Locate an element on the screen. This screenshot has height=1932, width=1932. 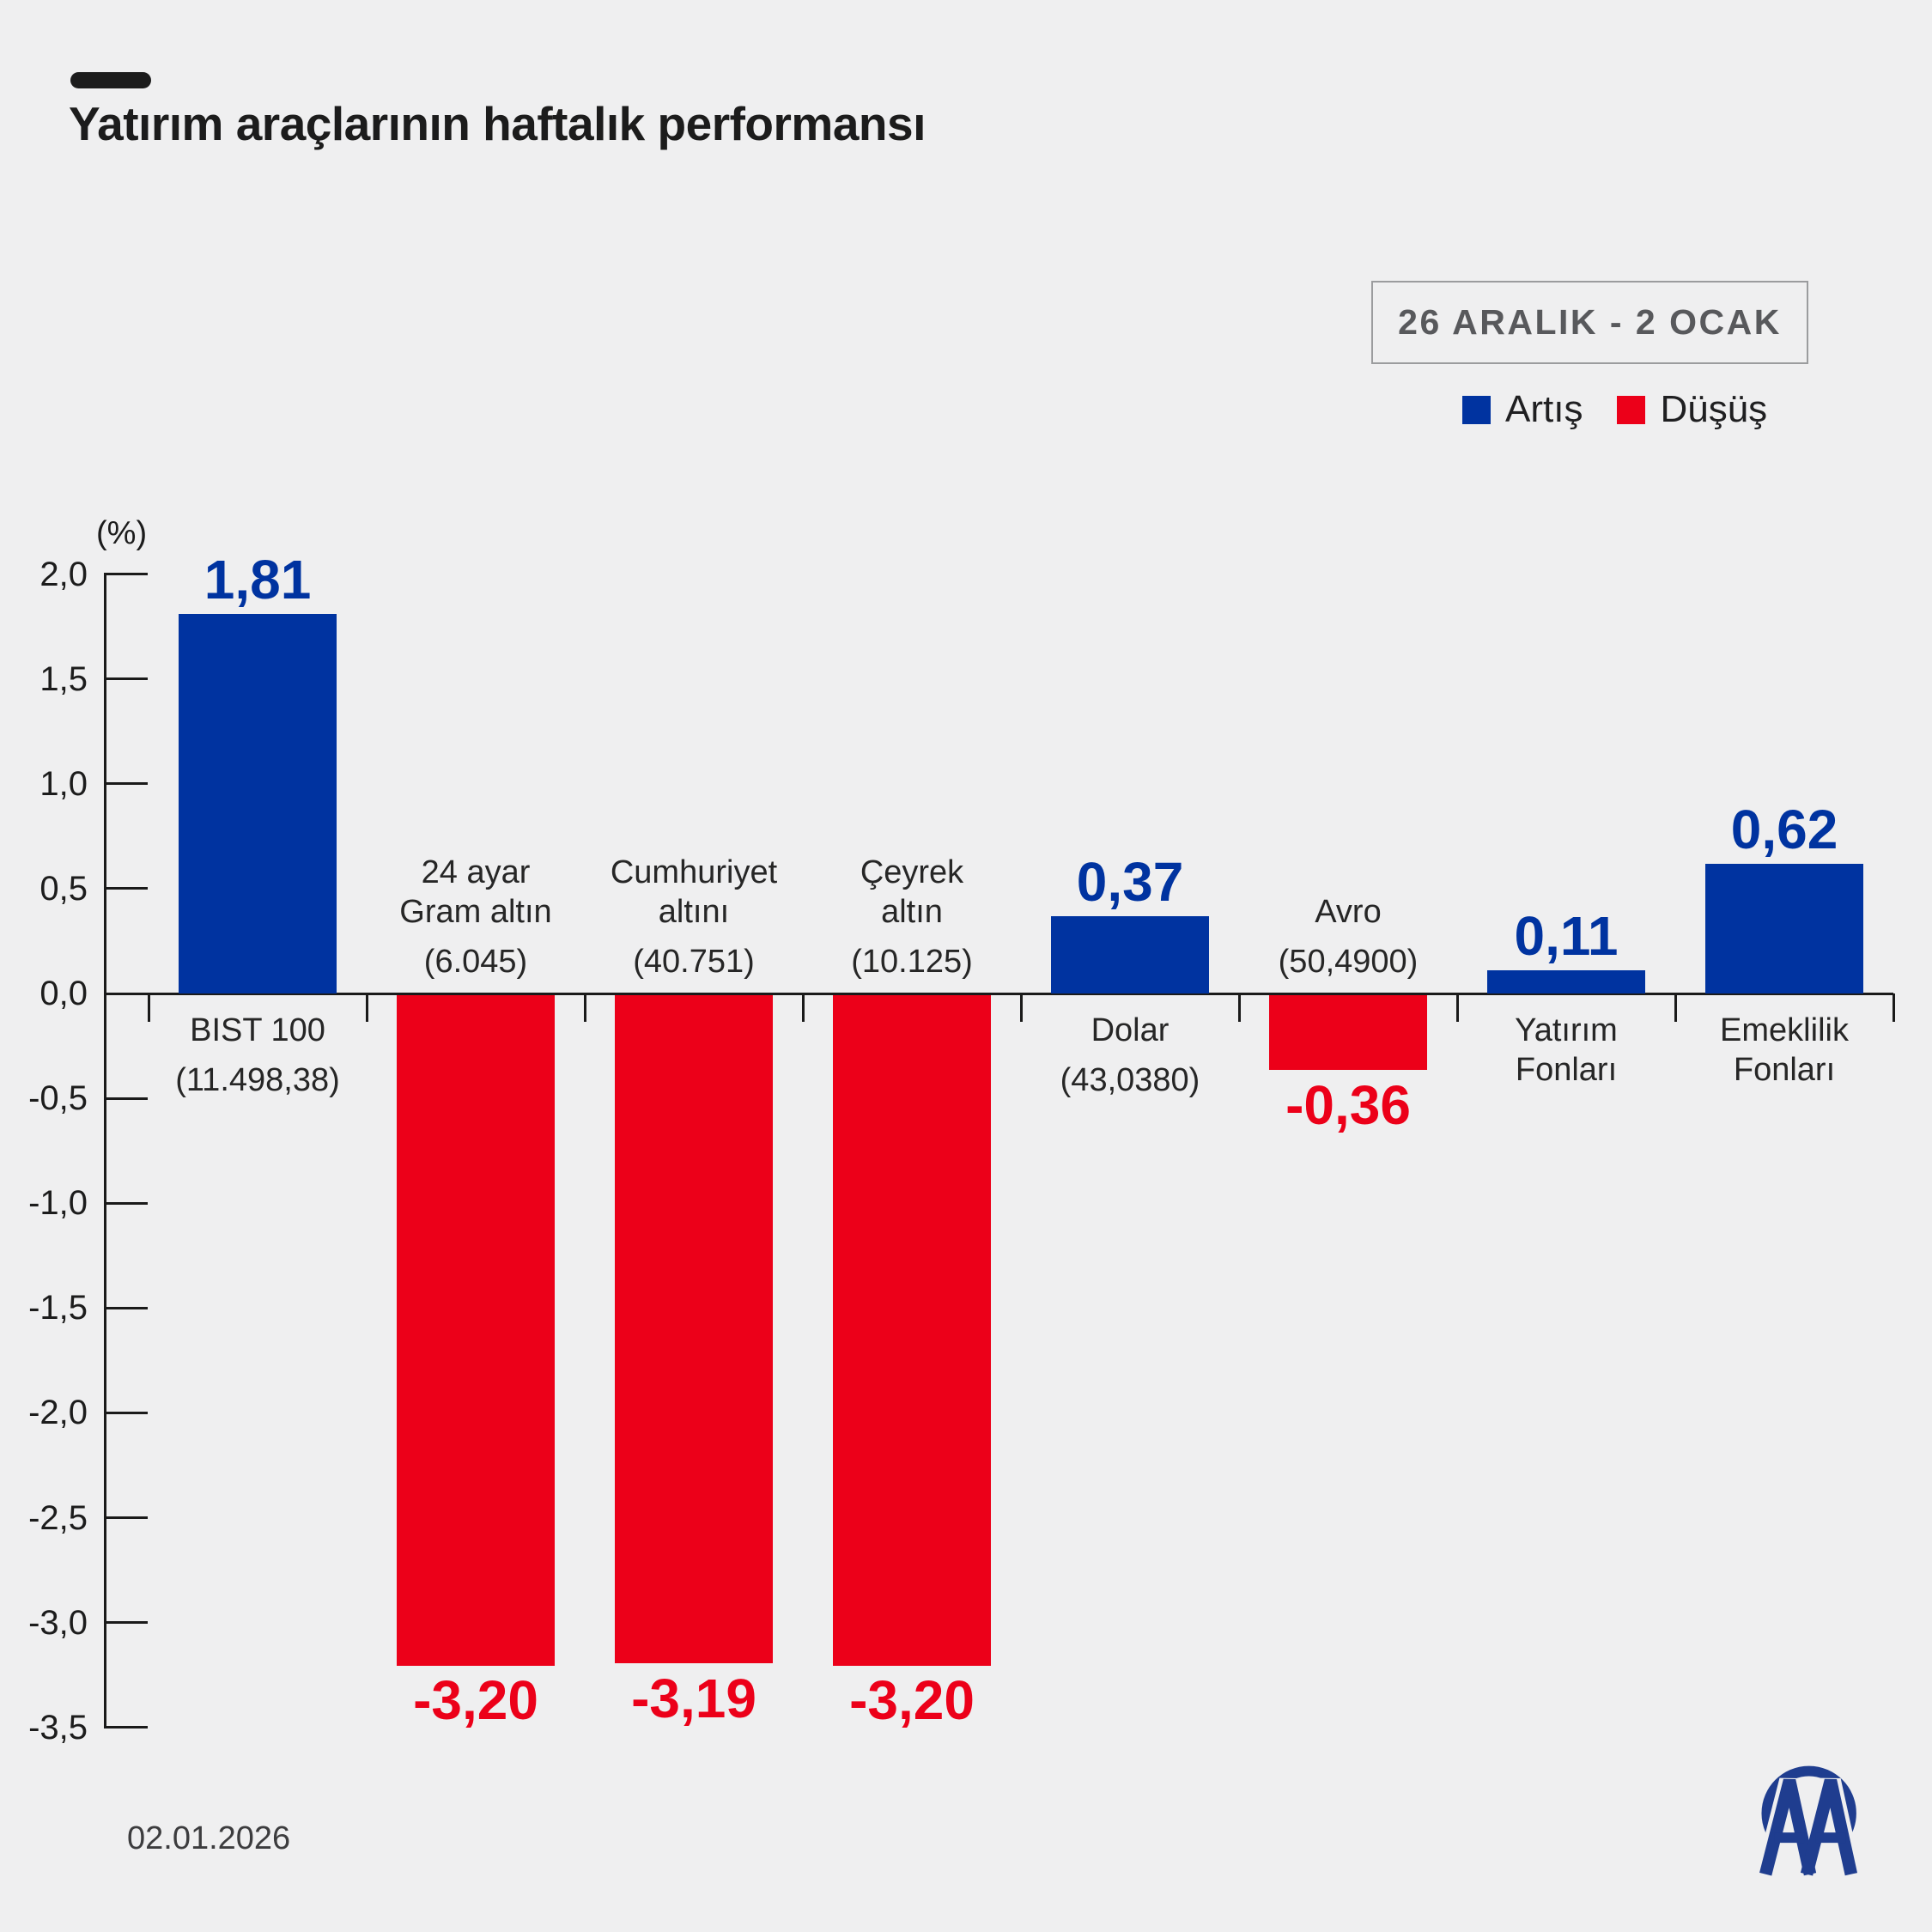
bar-category-label: 24 ayar Gram altın (6.045) is located at coordinates (475, 917).